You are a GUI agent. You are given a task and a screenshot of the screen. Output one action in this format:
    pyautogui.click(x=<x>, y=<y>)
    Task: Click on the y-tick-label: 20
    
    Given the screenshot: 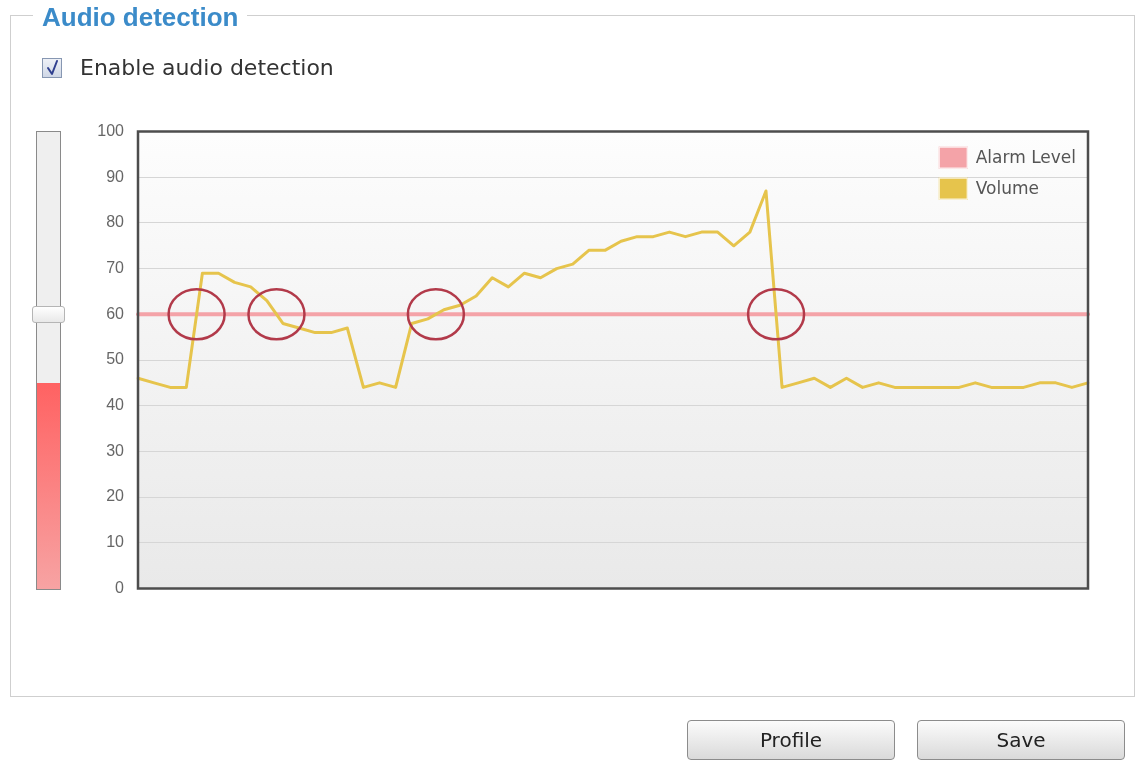 What is the action you would take?
    pyautogui.click(x=115, y=496)
    